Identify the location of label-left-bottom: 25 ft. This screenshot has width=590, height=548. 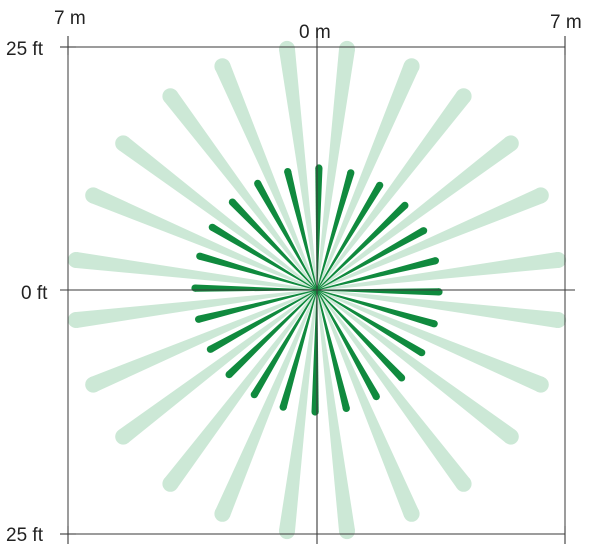
(25, 535).